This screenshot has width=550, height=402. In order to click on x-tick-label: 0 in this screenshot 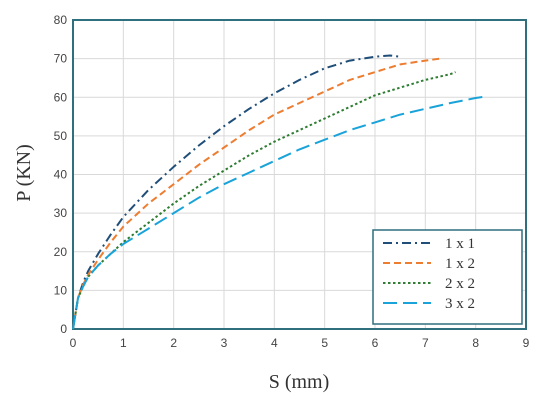, I will do `click(73, 343)`.